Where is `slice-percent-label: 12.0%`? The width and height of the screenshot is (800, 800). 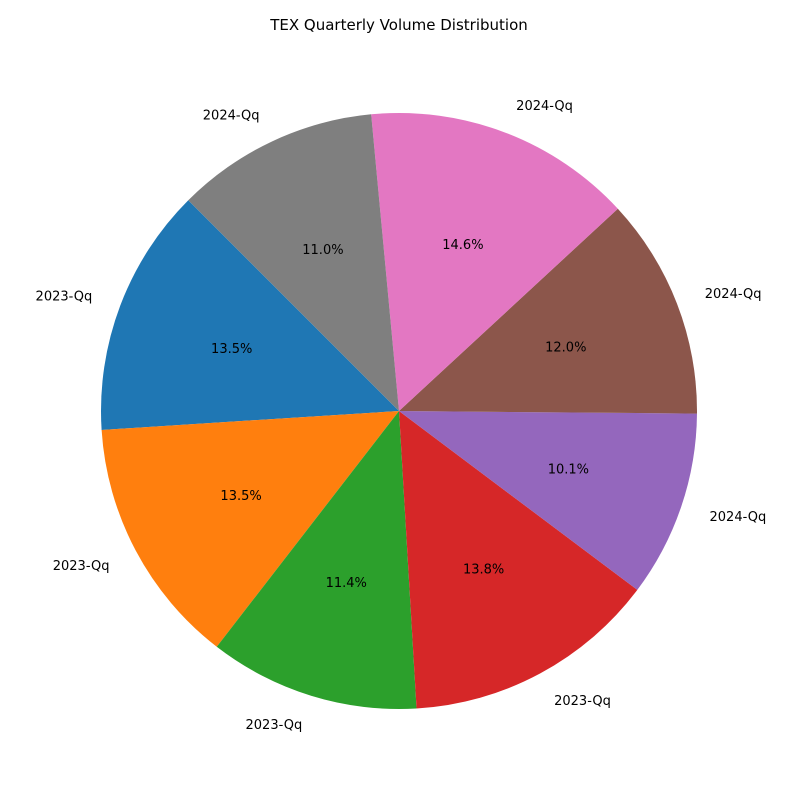 slice-percent-label: 12.0% is located at coordinates (565, 348).